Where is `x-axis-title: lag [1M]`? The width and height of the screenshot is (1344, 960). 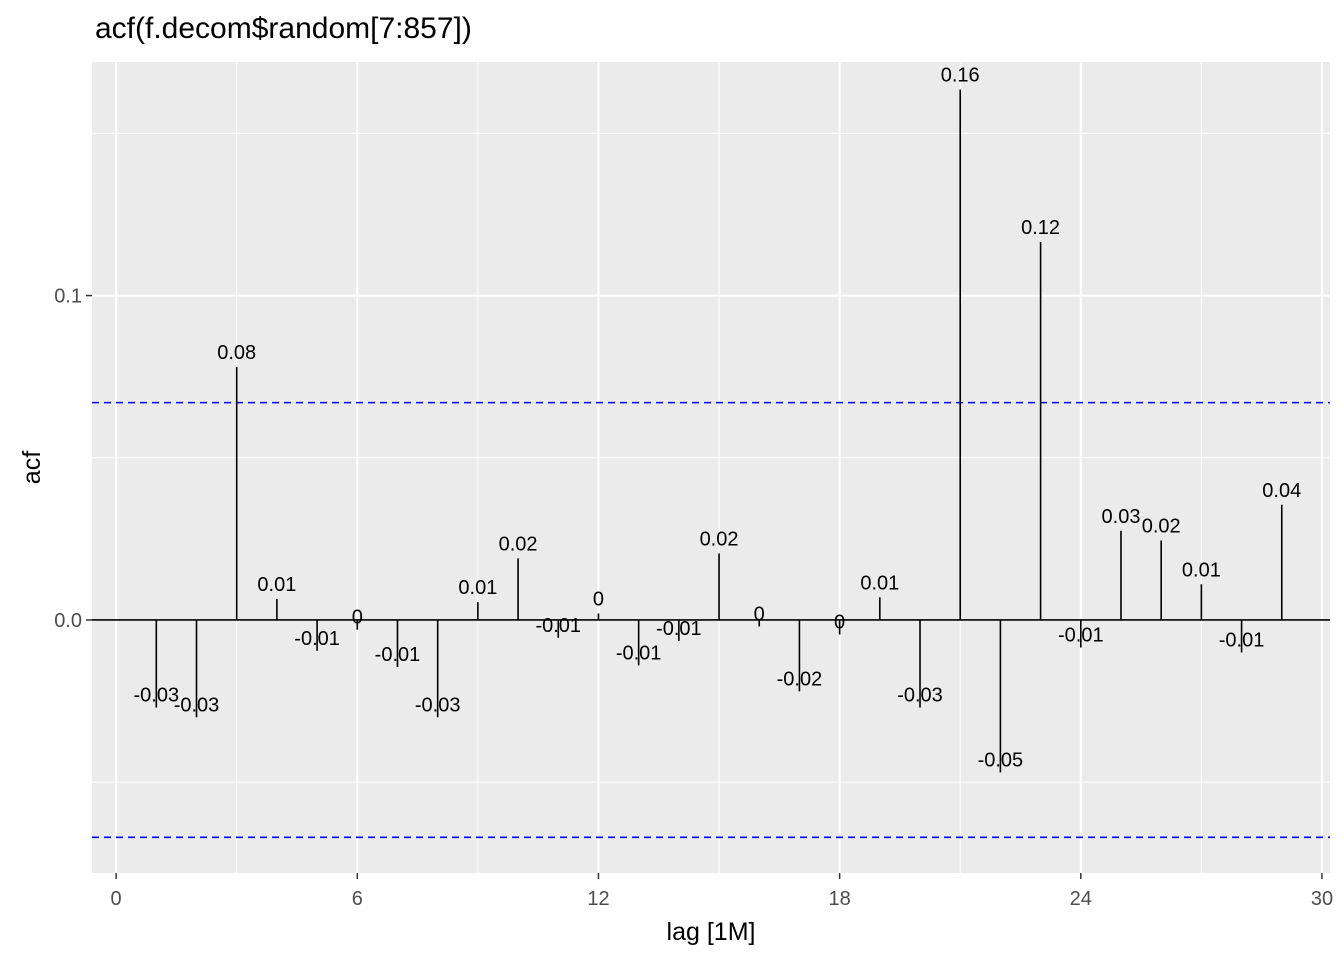
x-axis-title: lag [1M] is located at coordinates (711, 932).